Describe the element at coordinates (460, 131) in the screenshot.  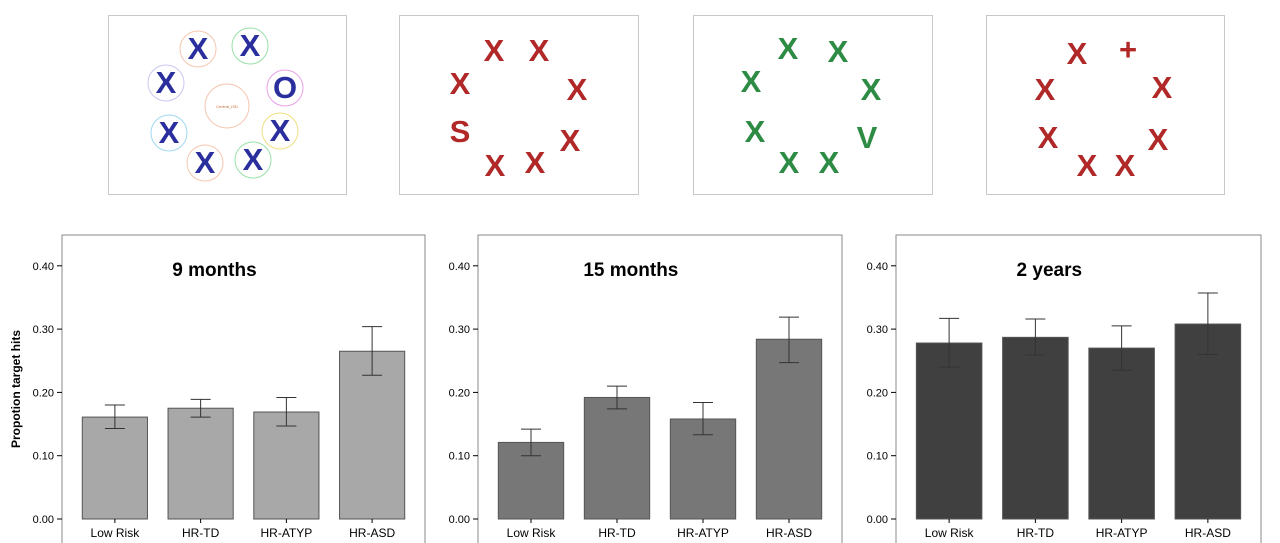
I see `stimulus-letter: S` at that location.